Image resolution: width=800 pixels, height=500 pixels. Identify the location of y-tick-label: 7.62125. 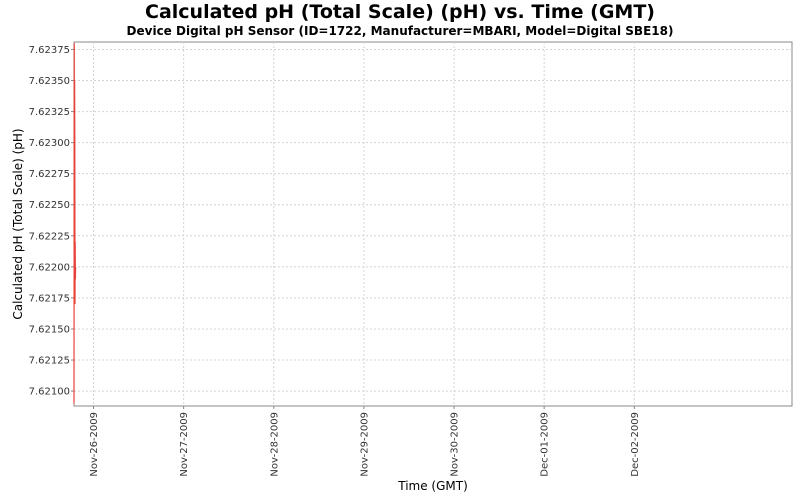
(49, 361).